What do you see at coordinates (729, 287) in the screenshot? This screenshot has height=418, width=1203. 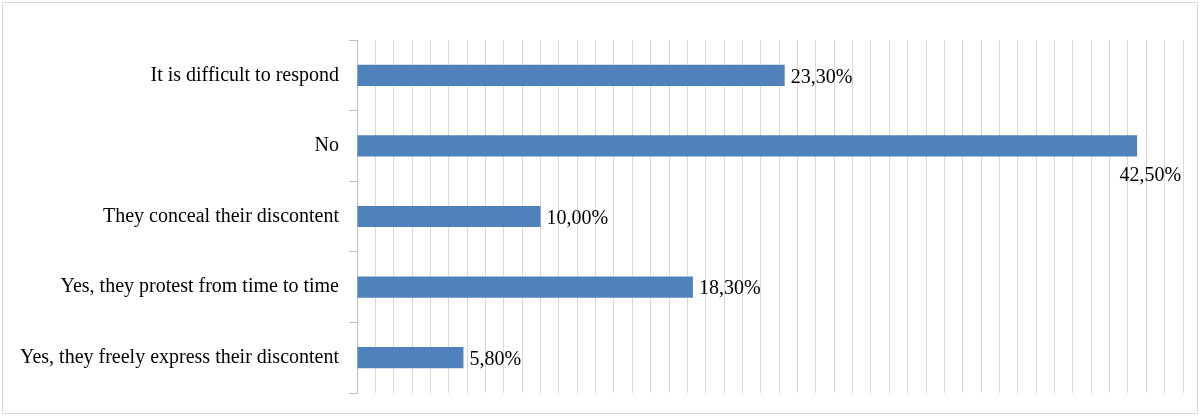 I see `data-label: 18,30%` at bounding box center [729, 287].